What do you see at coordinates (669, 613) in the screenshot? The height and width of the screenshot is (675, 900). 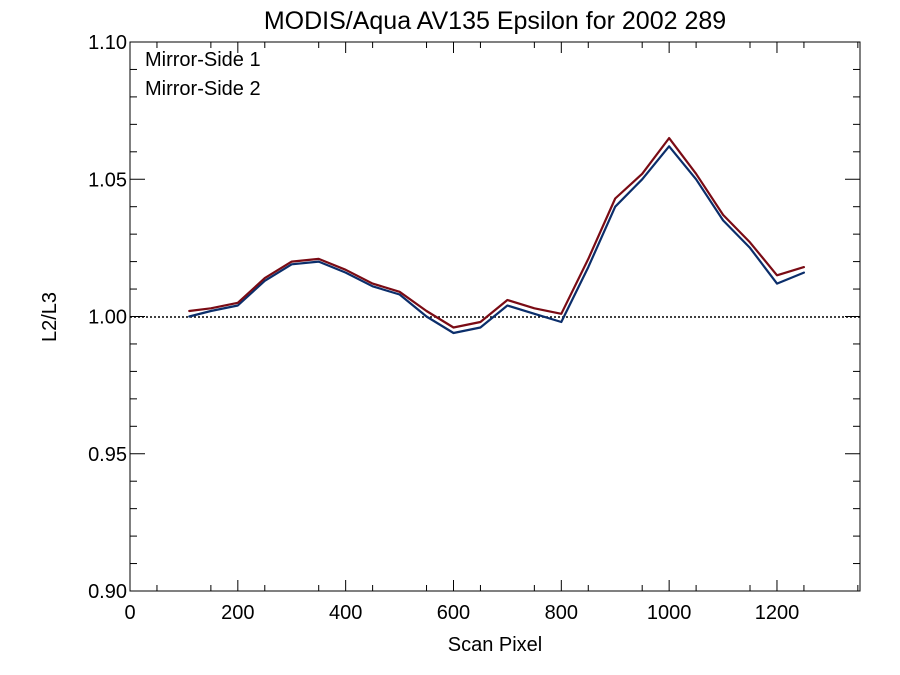 I see `x-tick-label: 1000` at bounding box center [669, 613].